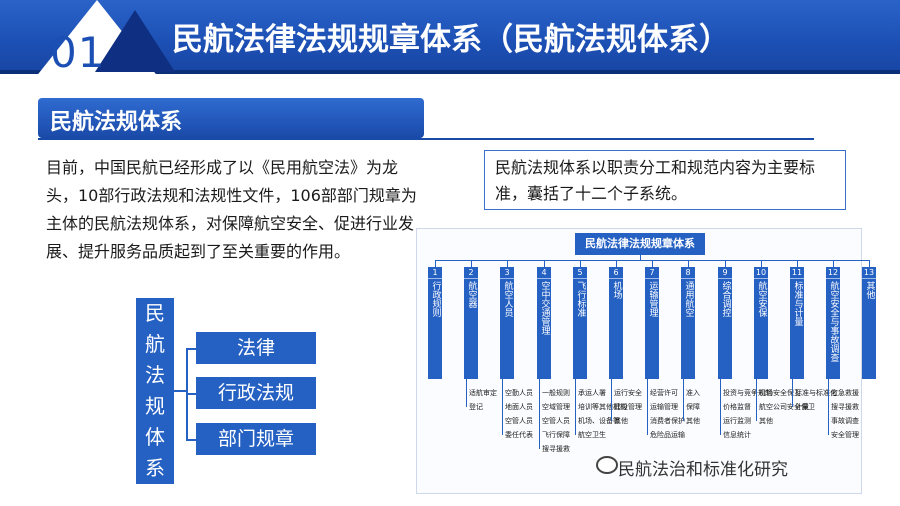  I want to click on org-subsystem-label: 飞行标准, so click(580, 299).